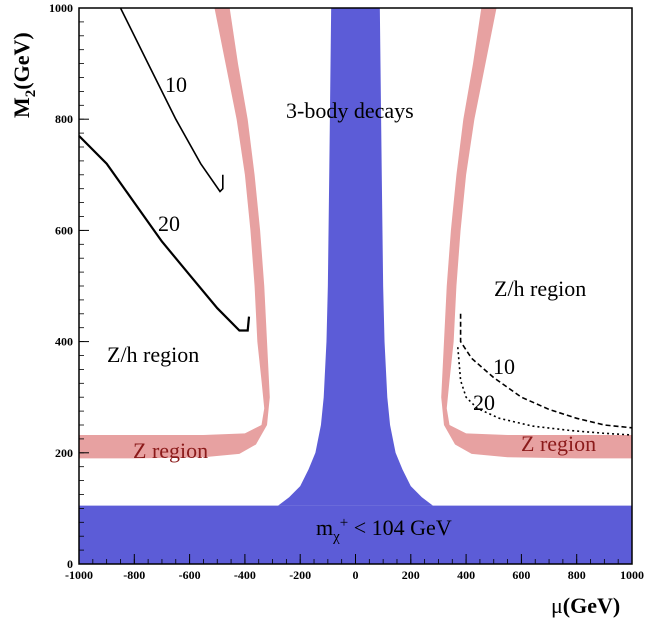 This screenshot has width=647, height=622. Describe the element at coordinates (466, 575) in the screenshot. I see `x-tick-label: 400` at that location.